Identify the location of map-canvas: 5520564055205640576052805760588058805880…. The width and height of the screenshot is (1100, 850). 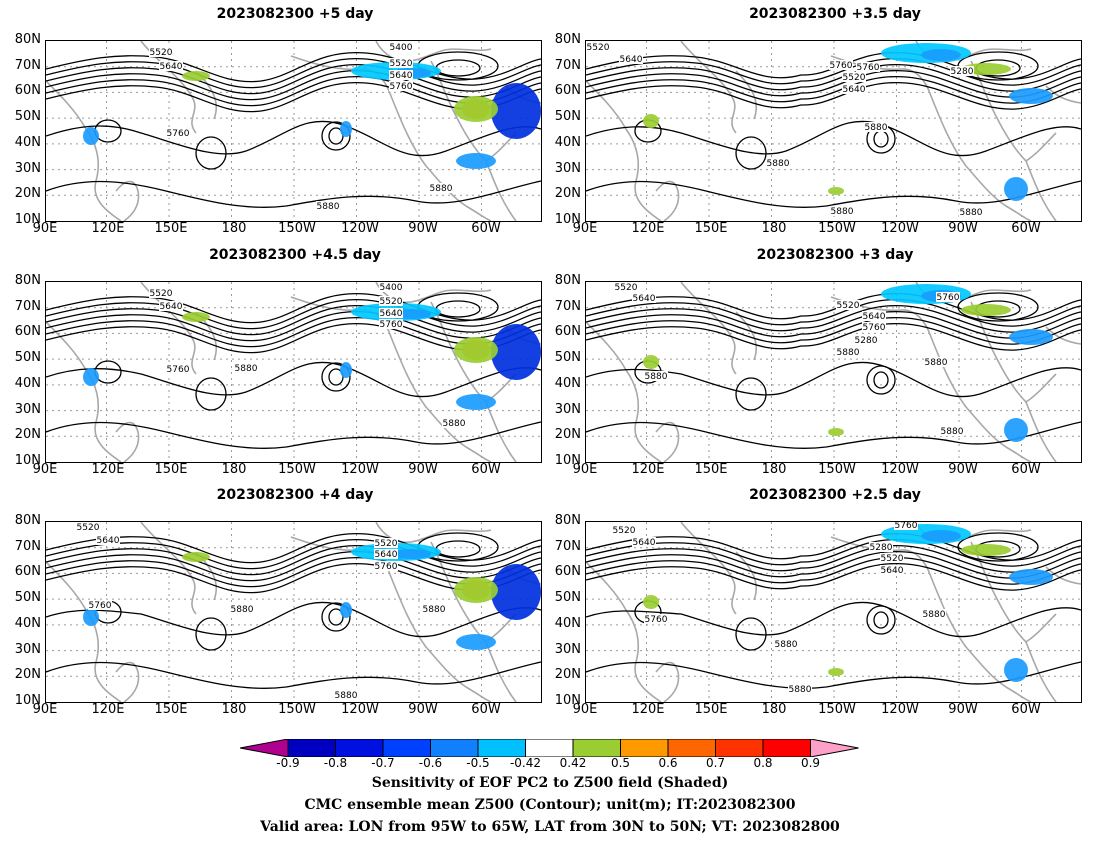
(833, 372).